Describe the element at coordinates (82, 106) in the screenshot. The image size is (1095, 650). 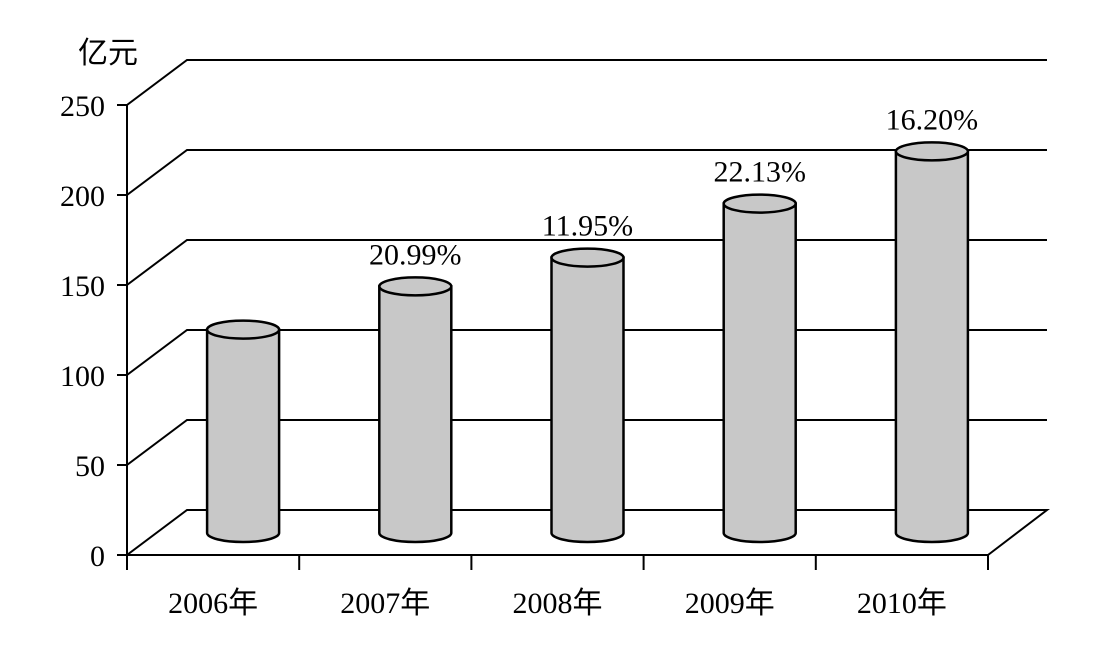
I see `y-tick-label: 250` at that location.